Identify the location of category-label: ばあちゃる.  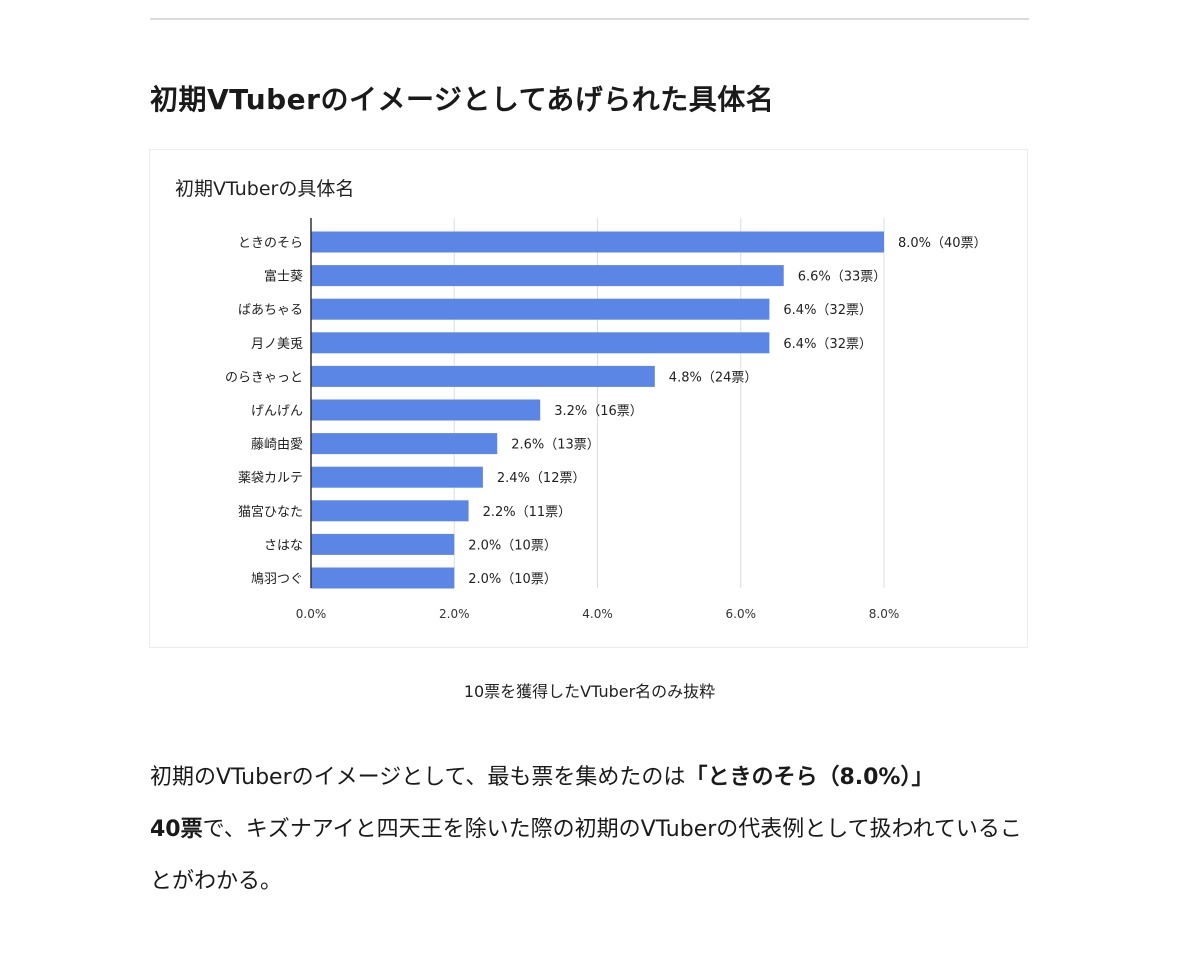
(270, 310).